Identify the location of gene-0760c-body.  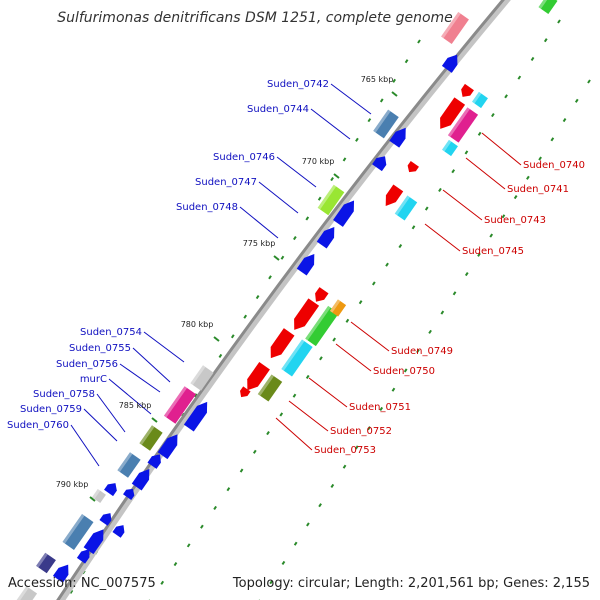
(99, 496).